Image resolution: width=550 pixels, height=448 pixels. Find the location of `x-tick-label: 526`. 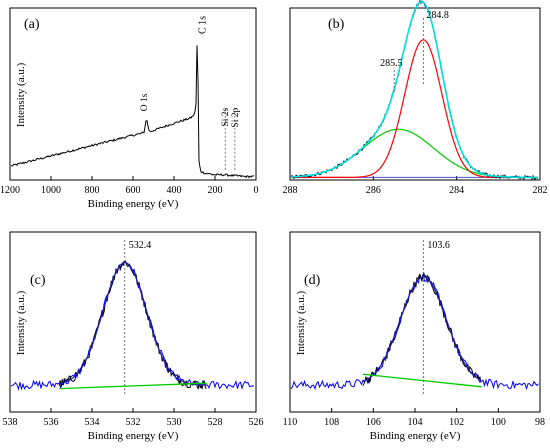

x-tick-label: 526 is located at coordinates (256, 422).